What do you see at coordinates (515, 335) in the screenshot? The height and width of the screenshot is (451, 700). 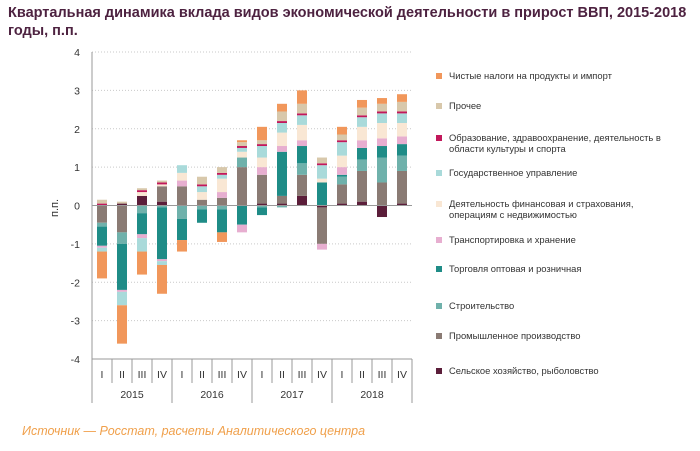 I see `legend-label: Промышленное производство` at bounding box center [515, 335].